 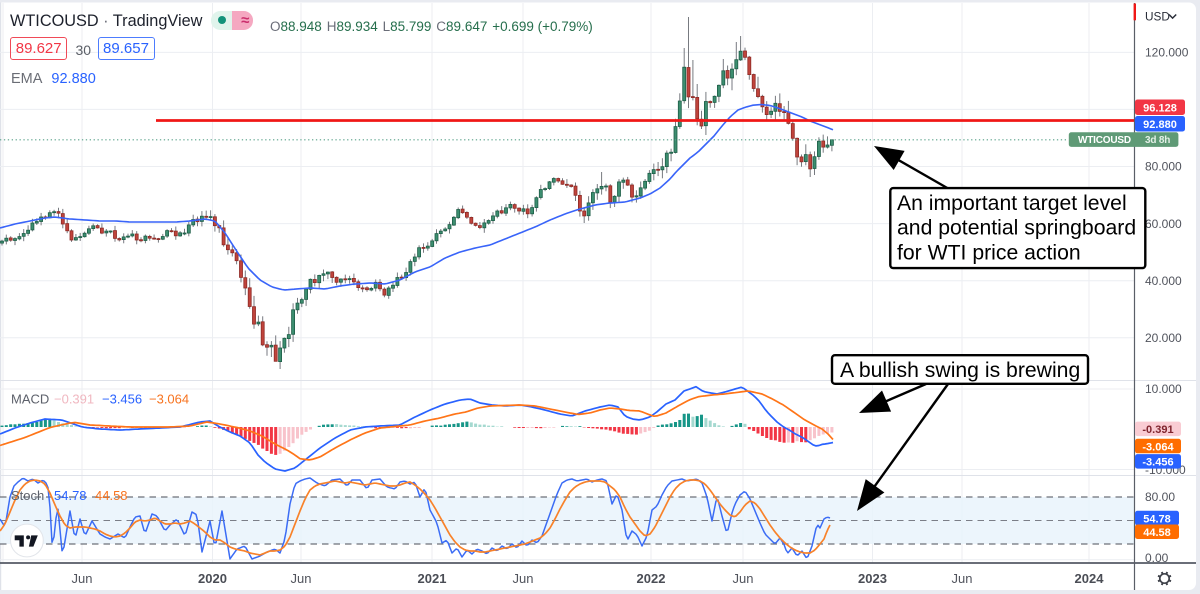 I want to click on svg-text: for WTI price action, so click(x=989, y=252).